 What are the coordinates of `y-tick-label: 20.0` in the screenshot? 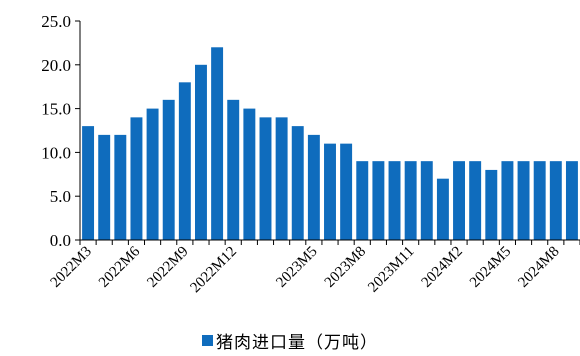 It's located at (56, 65).